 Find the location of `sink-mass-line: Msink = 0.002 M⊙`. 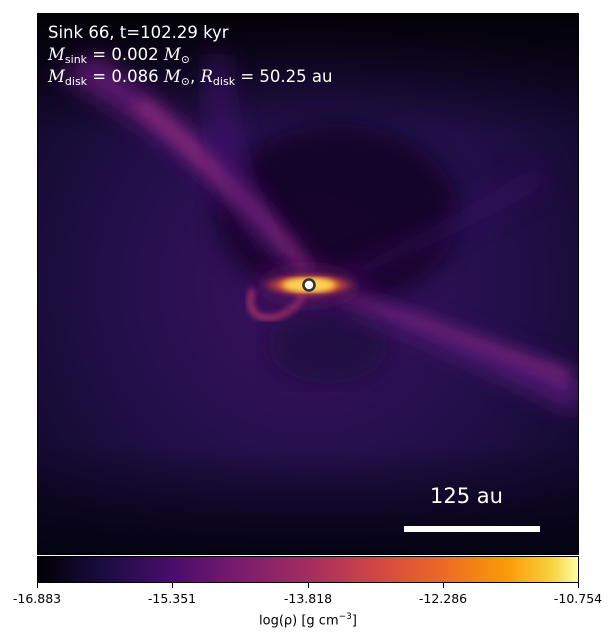

sink-mass-line: Msink = 0.002 M⊙ is located at coordinates (119, 55).